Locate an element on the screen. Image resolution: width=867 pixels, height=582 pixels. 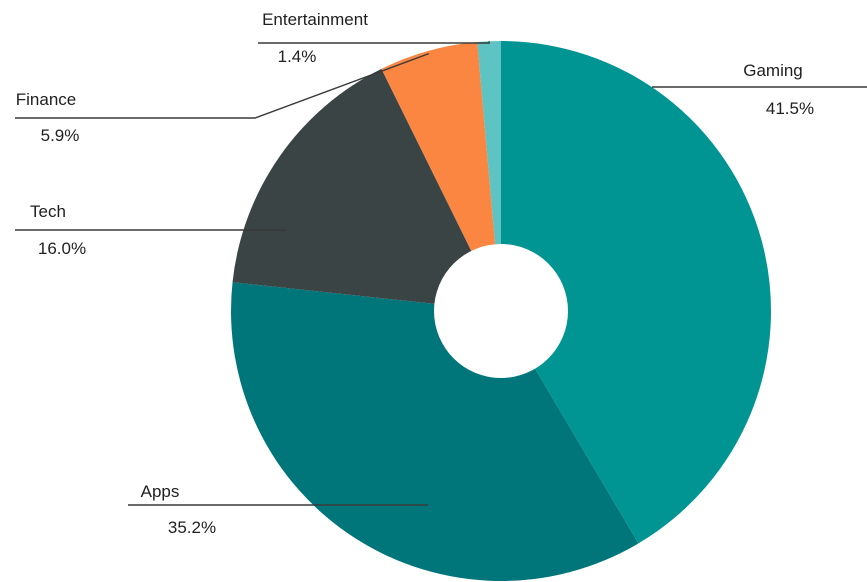
donut-hole is located at coordinates (501, 311).